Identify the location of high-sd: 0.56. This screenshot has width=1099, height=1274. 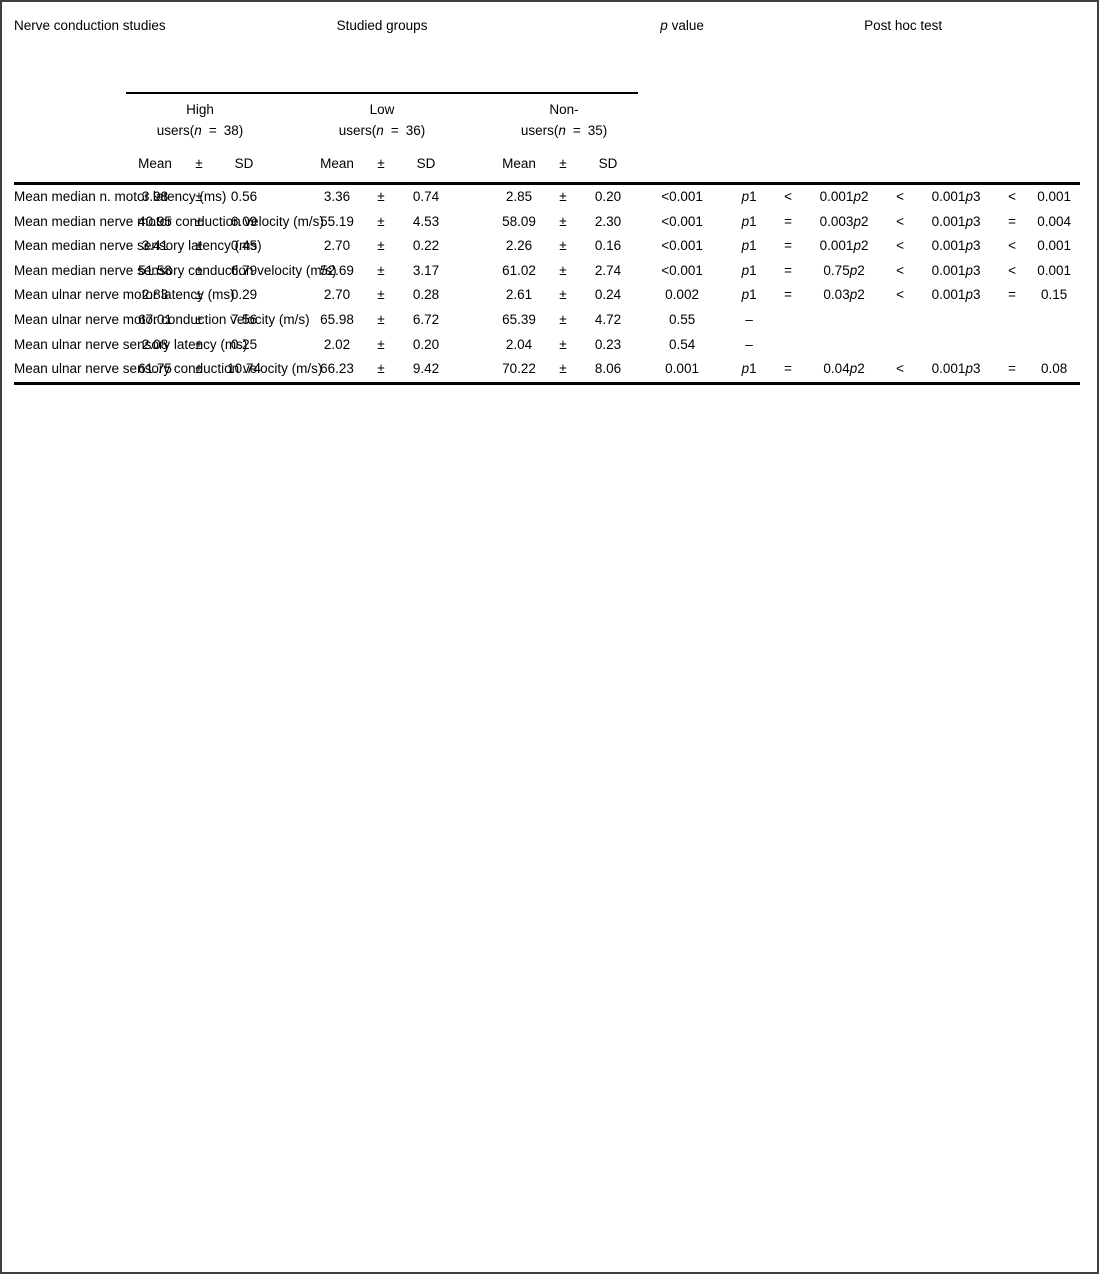
(244, 196).